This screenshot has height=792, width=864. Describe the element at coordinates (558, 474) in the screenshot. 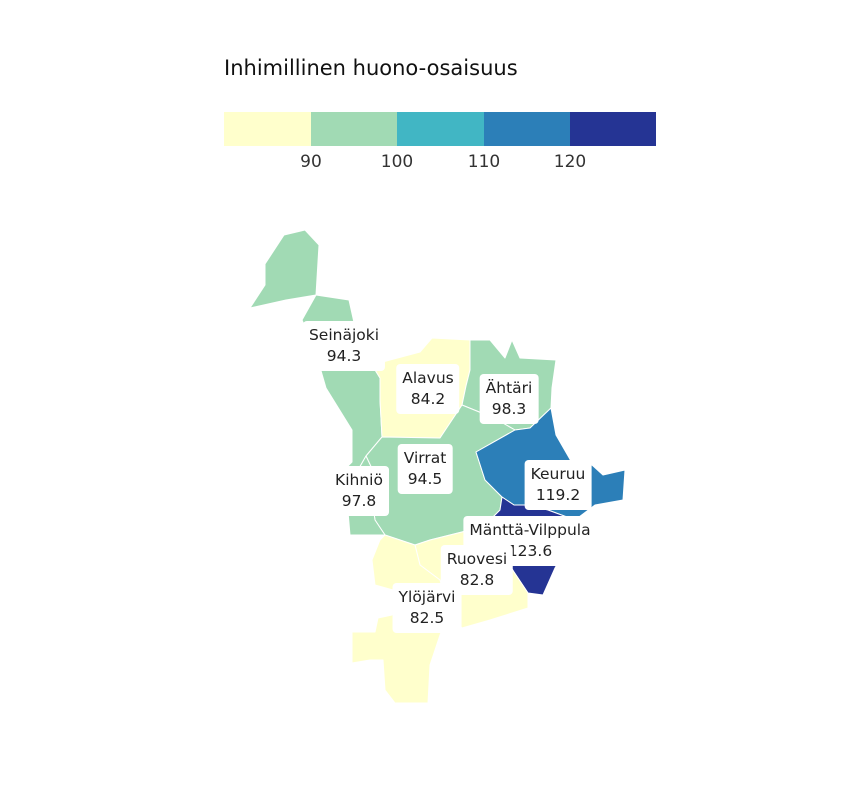

I see `region-name: Keuruu` at that location.